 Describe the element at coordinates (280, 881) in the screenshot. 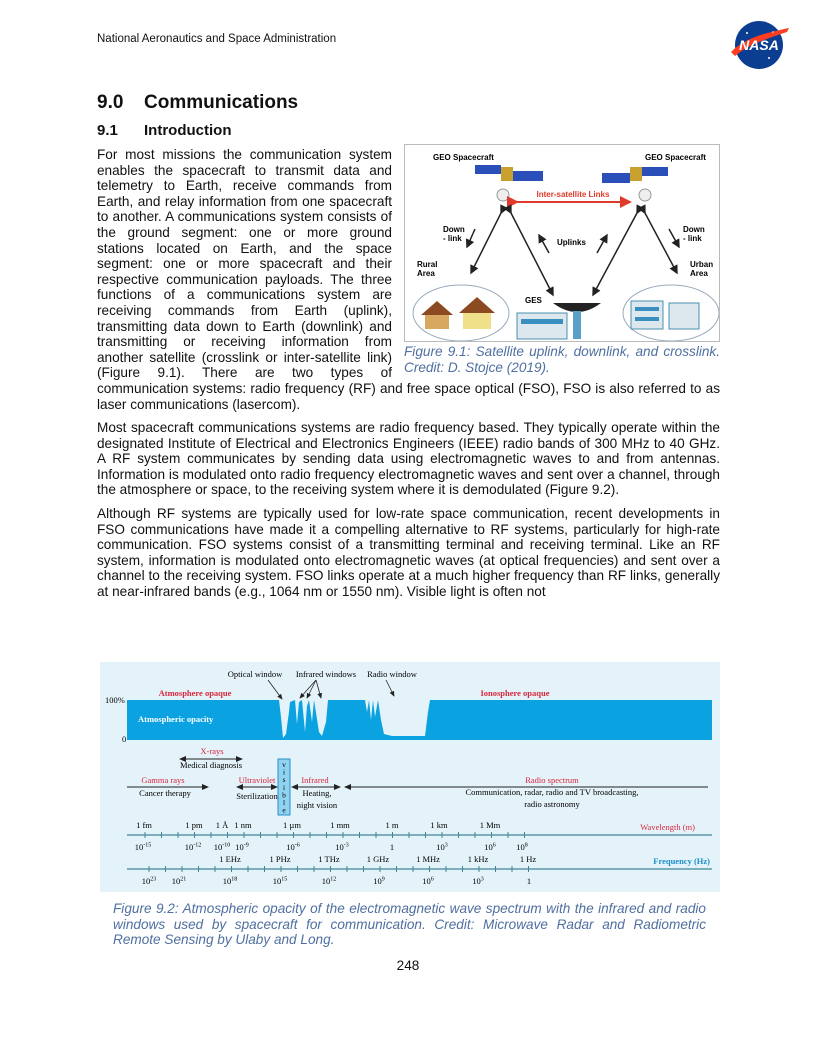

I see `frequency-power-label: 1015` at that location.